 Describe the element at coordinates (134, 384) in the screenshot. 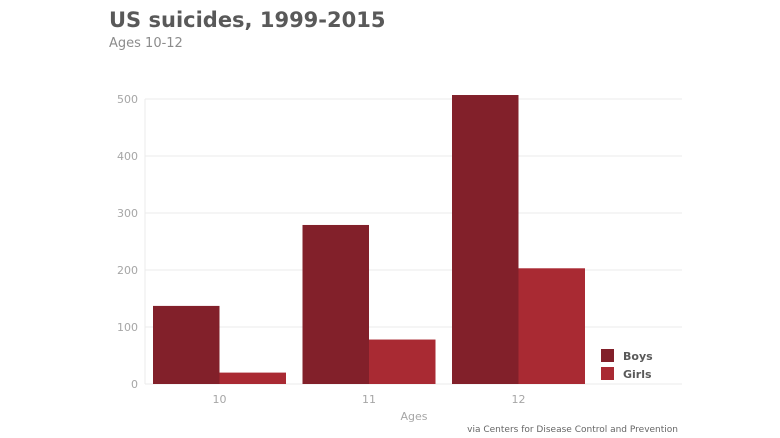

I see `y-tick-label: 0` at that location.